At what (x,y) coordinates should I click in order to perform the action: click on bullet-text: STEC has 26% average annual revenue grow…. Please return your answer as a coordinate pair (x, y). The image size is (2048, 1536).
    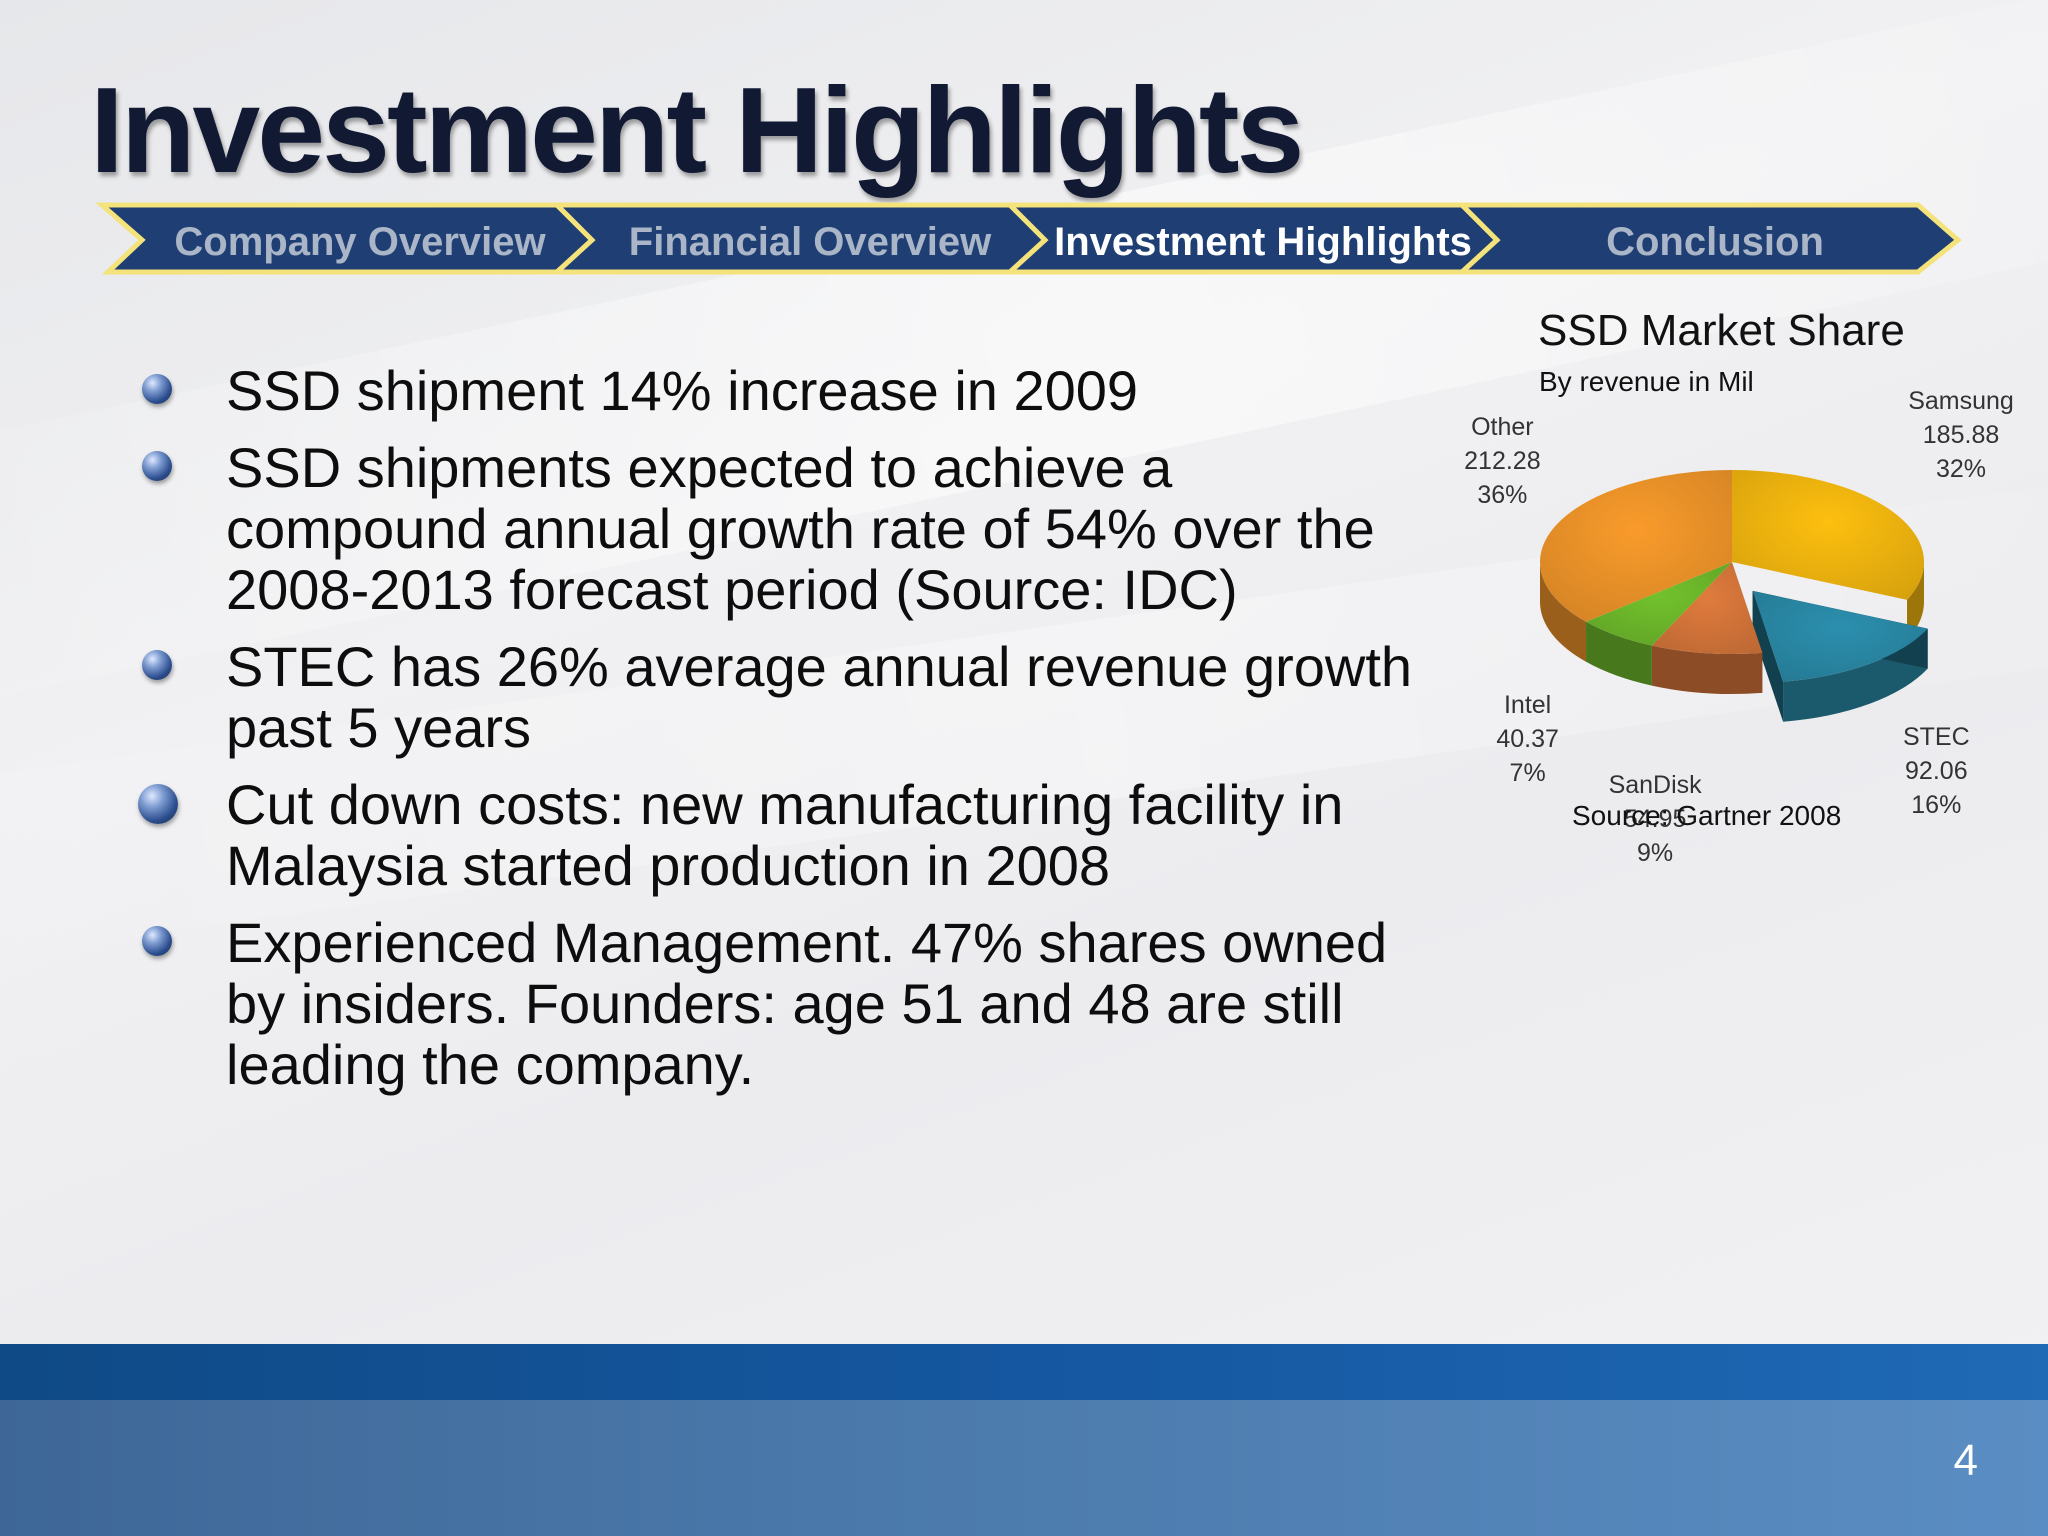
    Looking at the image, I should click on (819, 697).